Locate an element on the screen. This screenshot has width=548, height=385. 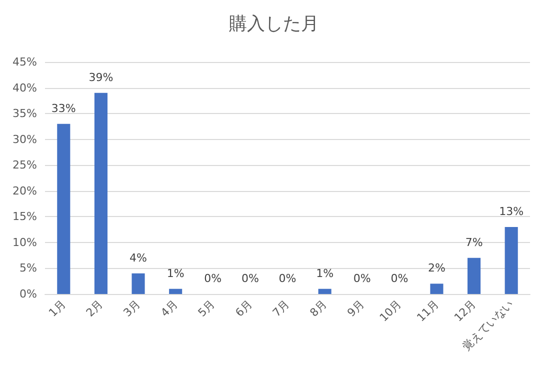
y-tick-label: 20% is located at coordinates (24, 191).